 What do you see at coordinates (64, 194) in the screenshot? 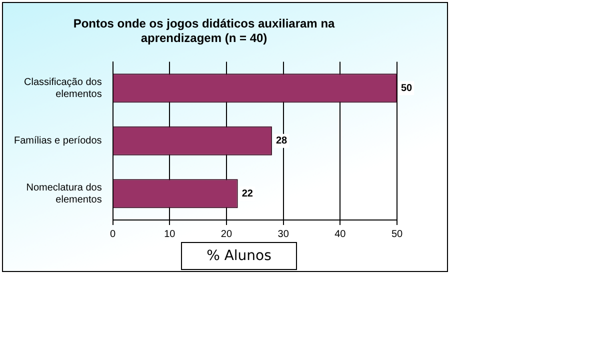
I see `y-tick-label: Nomeclatura dos elementos` at bounding box center [64, 194].